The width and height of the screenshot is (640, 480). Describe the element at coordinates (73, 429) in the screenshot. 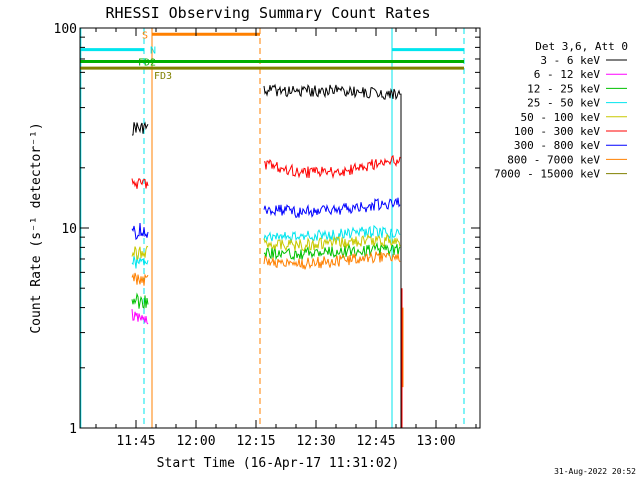

I see `y-tick-label-0: 1` at that location.